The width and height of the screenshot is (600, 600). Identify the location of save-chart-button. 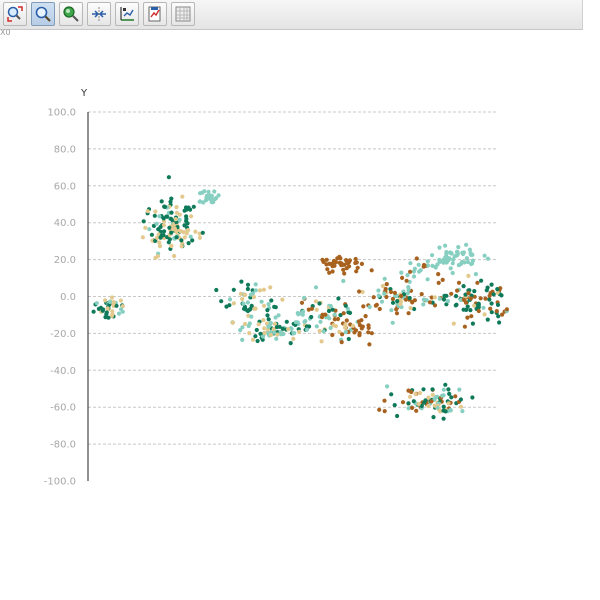
(155, 14).